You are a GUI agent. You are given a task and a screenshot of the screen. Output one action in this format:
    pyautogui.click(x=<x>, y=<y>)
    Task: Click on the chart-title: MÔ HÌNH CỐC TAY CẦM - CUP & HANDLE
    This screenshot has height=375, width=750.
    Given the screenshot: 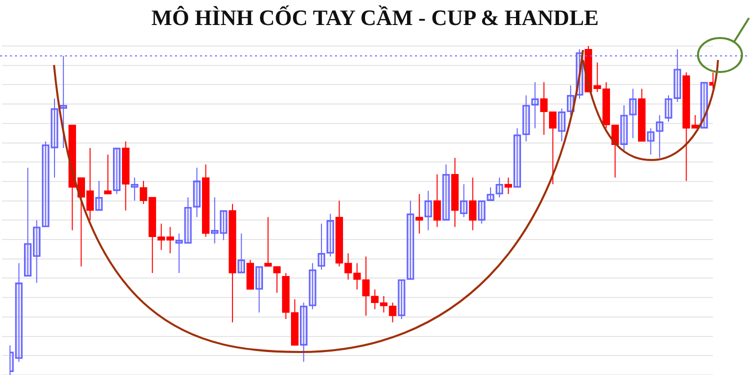 What is the action you would take?
    pyautogui.click(x=375, y=18)
    